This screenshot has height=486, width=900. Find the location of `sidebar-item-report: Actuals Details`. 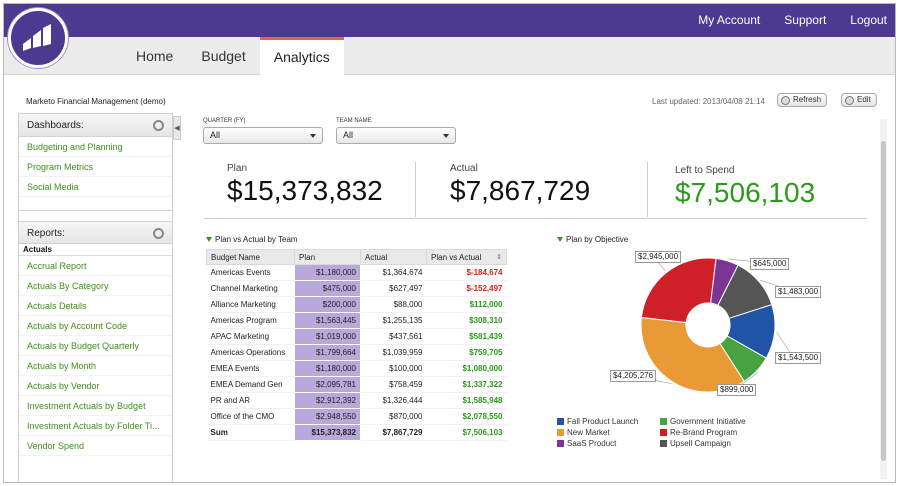

sidebar-item-report: Actuals Details is located at coordinates (95, 306).